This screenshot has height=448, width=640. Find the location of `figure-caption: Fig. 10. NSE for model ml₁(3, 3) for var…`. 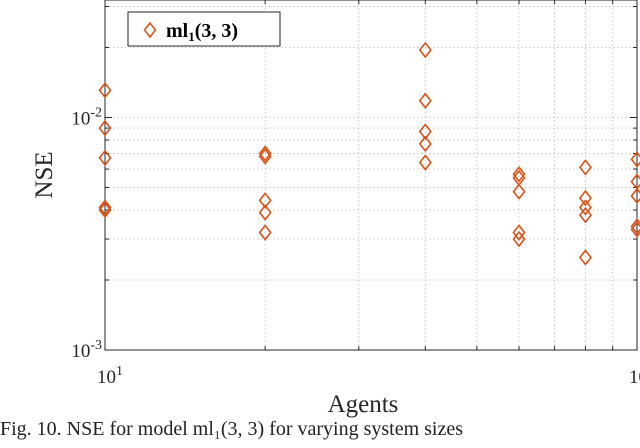

figure-caption: Fig. 10. NSE for model ml₁(3, 3) for var… is located at coordinates (232, 429).